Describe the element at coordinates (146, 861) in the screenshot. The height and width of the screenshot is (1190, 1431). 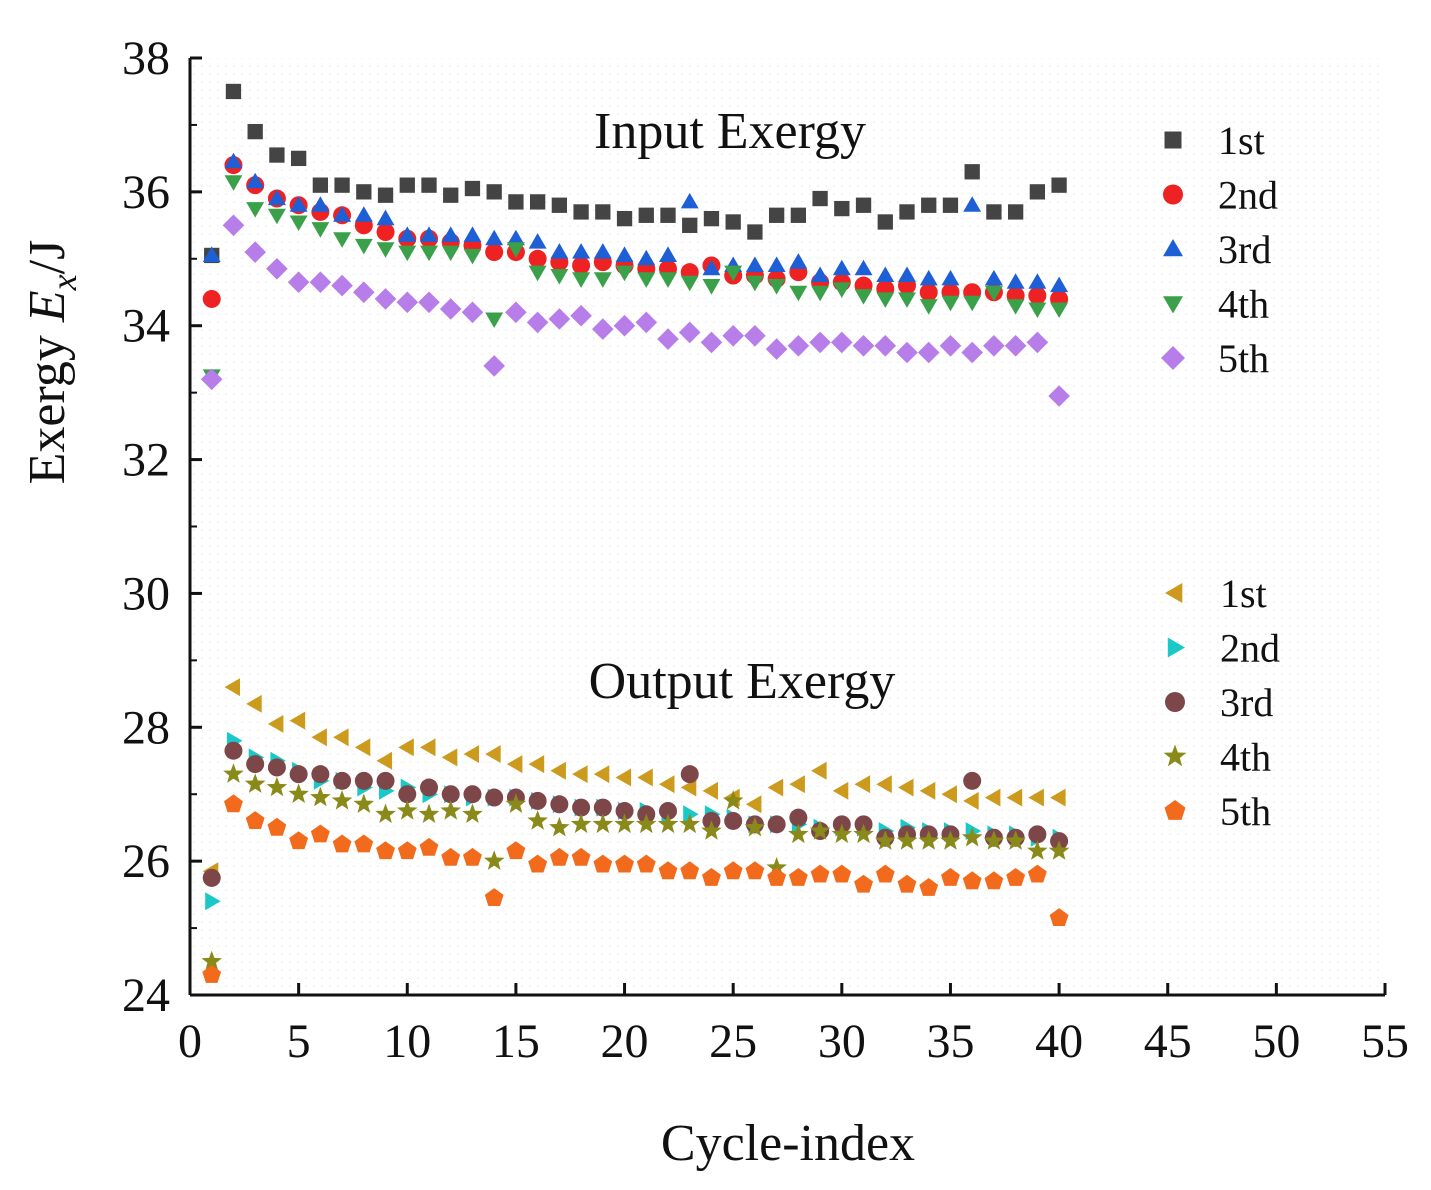
I see `y-tick-label: 26` at that location.